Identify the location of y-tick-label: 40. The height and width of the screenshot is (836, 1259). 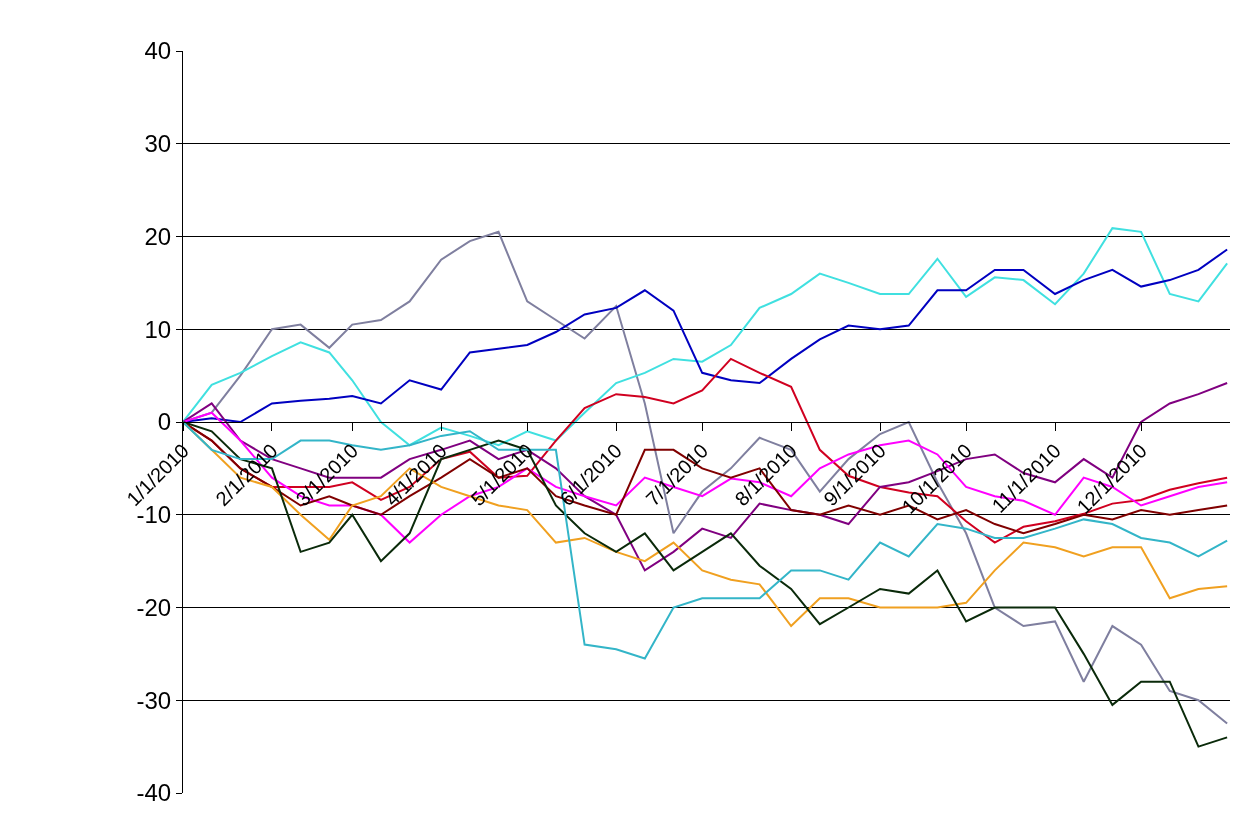
(158, 51).